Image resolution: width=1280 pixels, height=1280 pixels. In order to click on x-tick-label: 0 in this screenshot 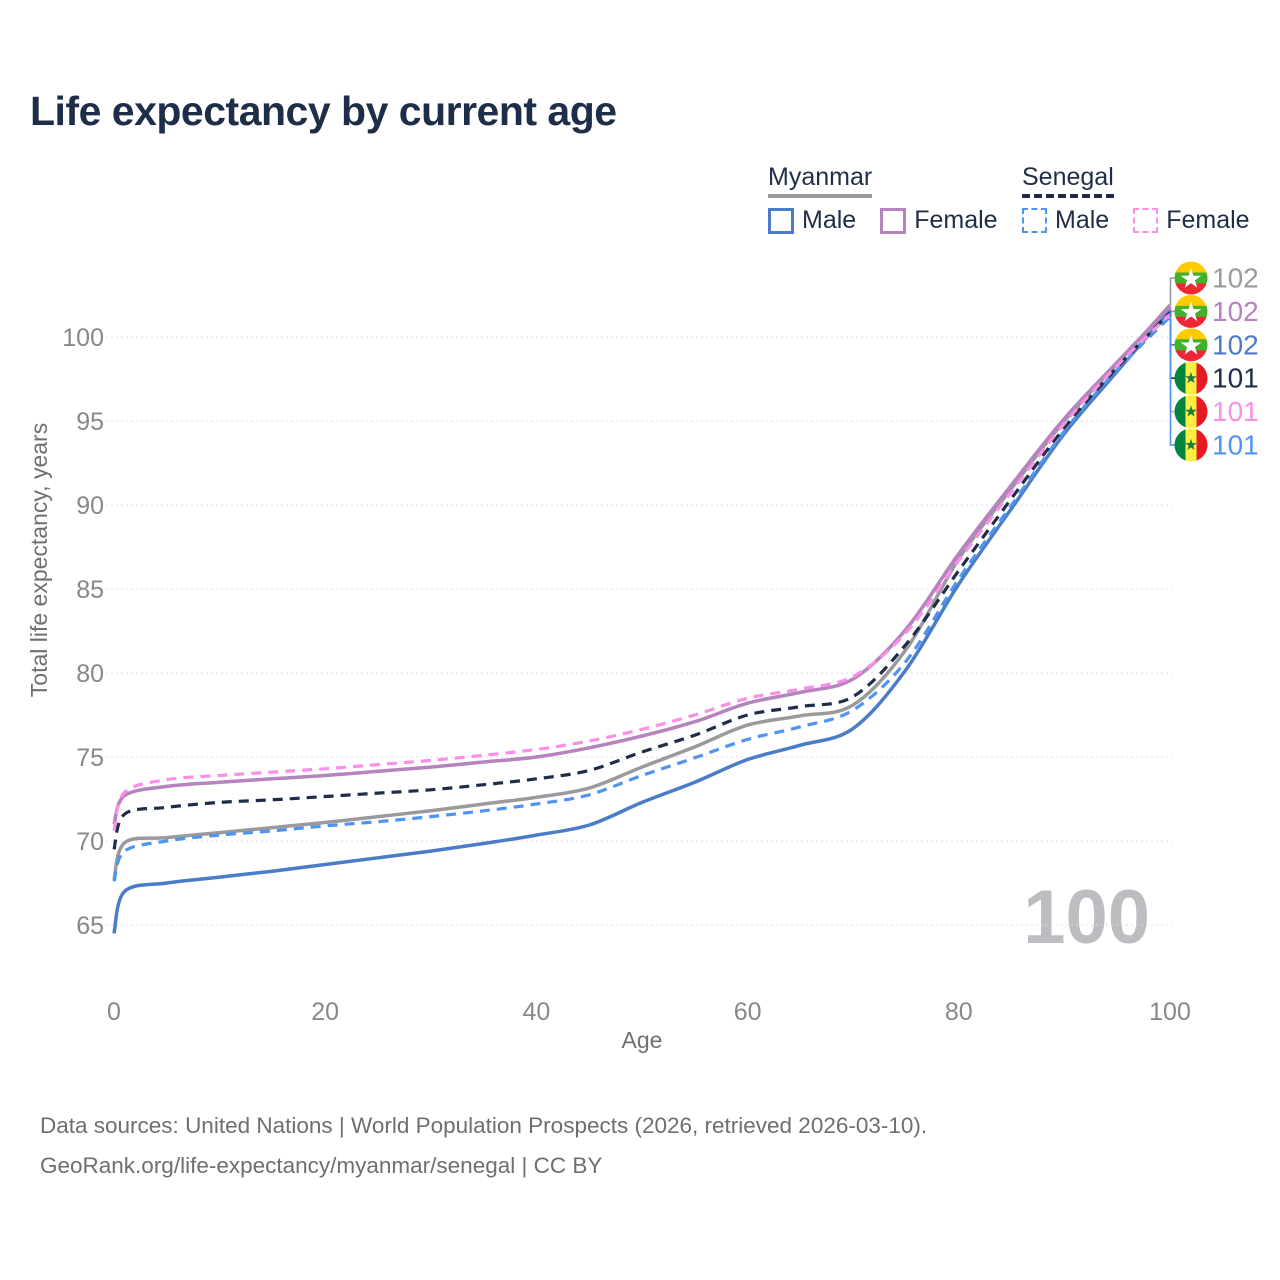, I will do `click(114, 1012)`.